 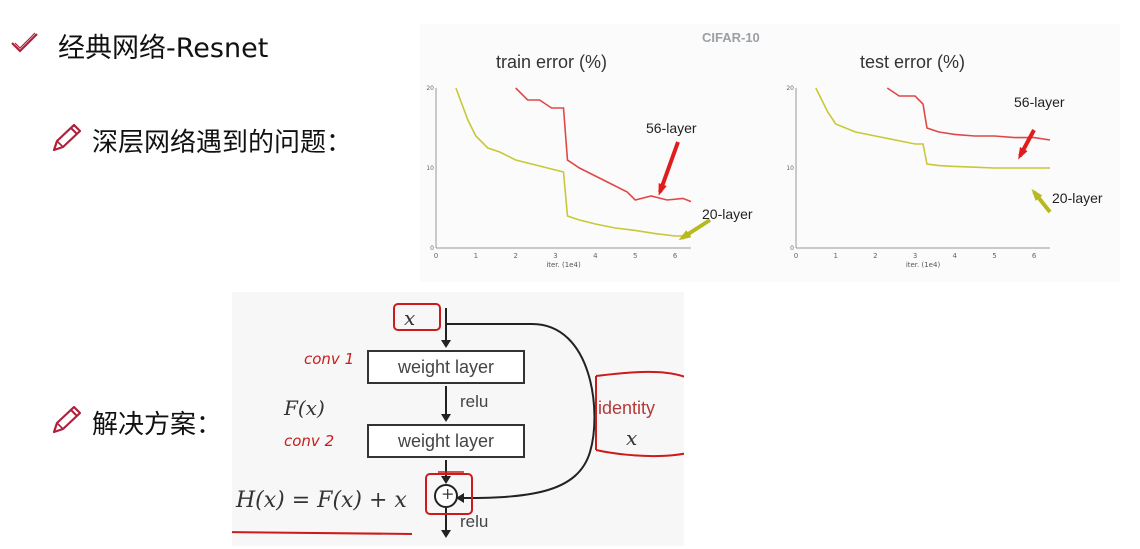 What do you see at coordinates (727, 214) in the screenshot?
I see `train-20-layer-label: 20-layer` at bounding box center [727, 214].